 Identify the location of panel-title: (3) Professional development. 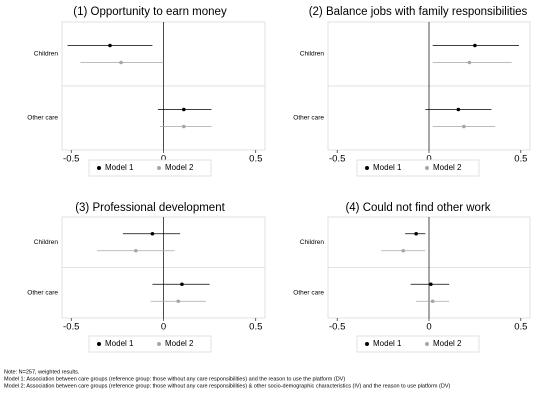
(150, 208).